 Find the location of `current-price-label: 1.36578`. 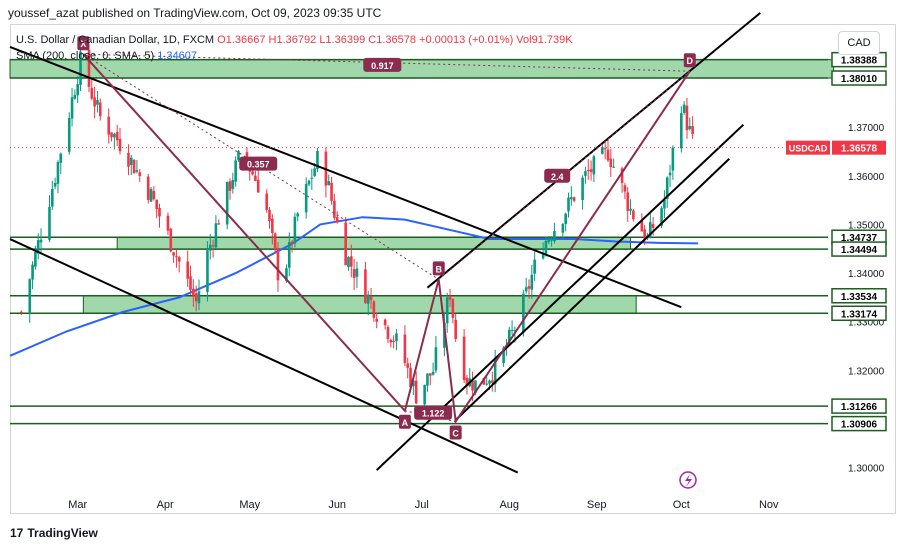

current-price-label: 1.36578 is located at coordinates (859, 147).